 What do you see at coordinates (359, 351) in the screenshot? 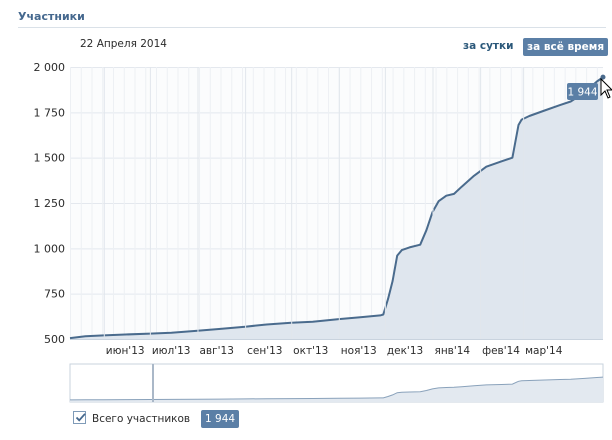
I see `x-tick-label: ноя'13` at bounding box center [359, 351].